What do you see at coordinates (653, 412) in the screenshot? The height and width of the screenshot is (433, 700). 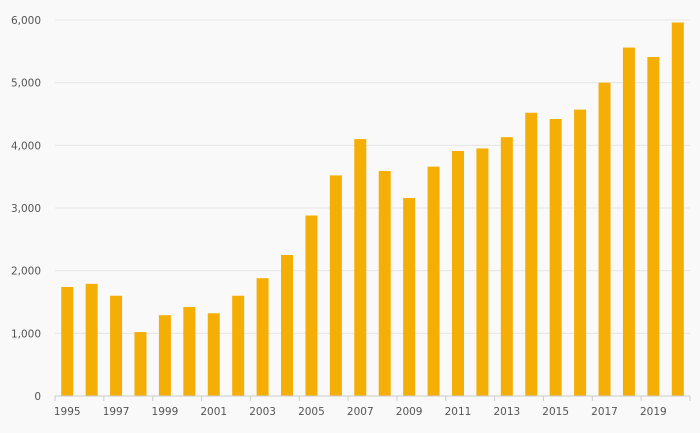 I see `x-tick-label: 2019` at bounding box center [653, 412].